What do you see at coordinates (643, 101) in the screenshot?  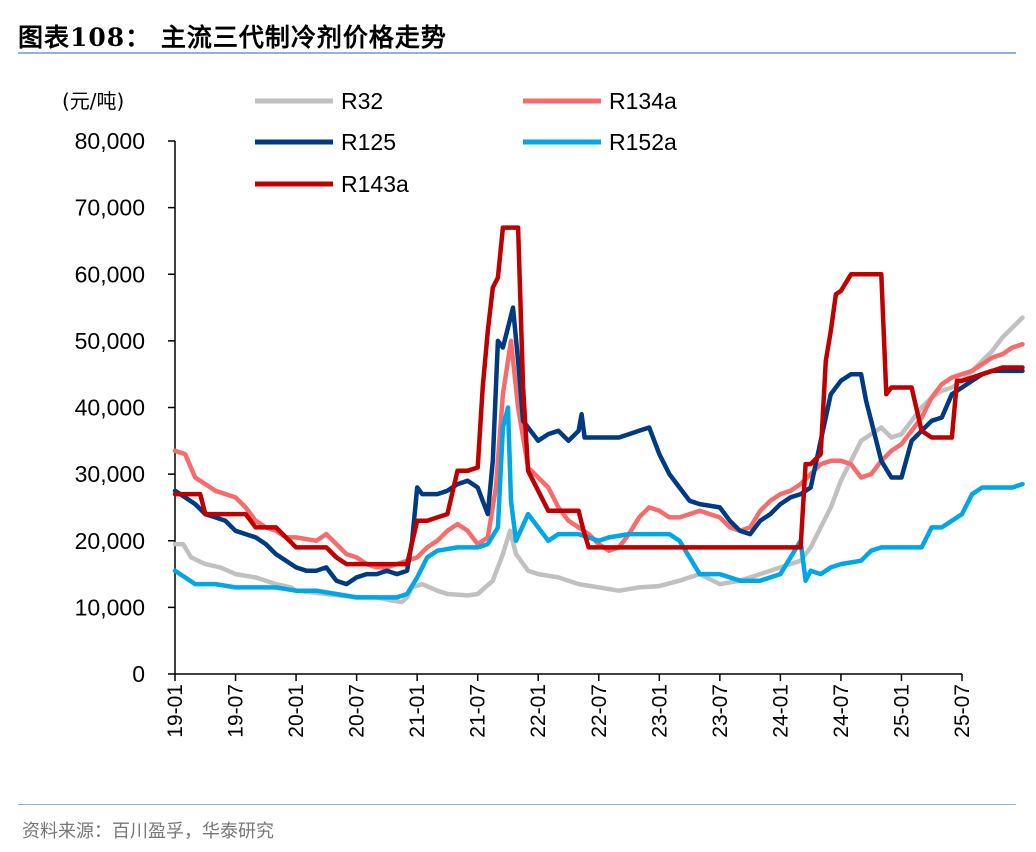 I see `legend-label-r134a: R134a` at bounding box center [643, 101].